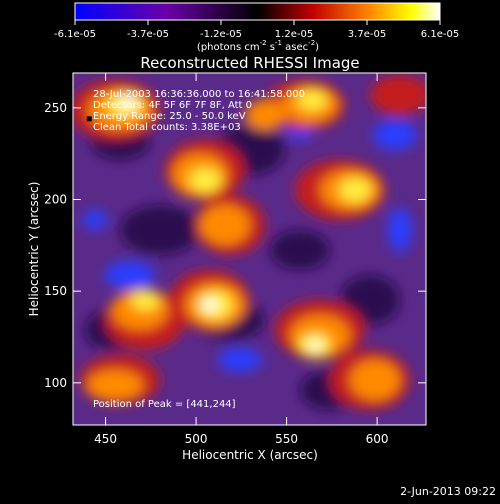 This screenshot has width=500, height=504. Describe the element at coordinates (258, 46) in the screenshot. I see `colorbar-unit-label: (photons cm-2 s-1 asec-2)` at that location.